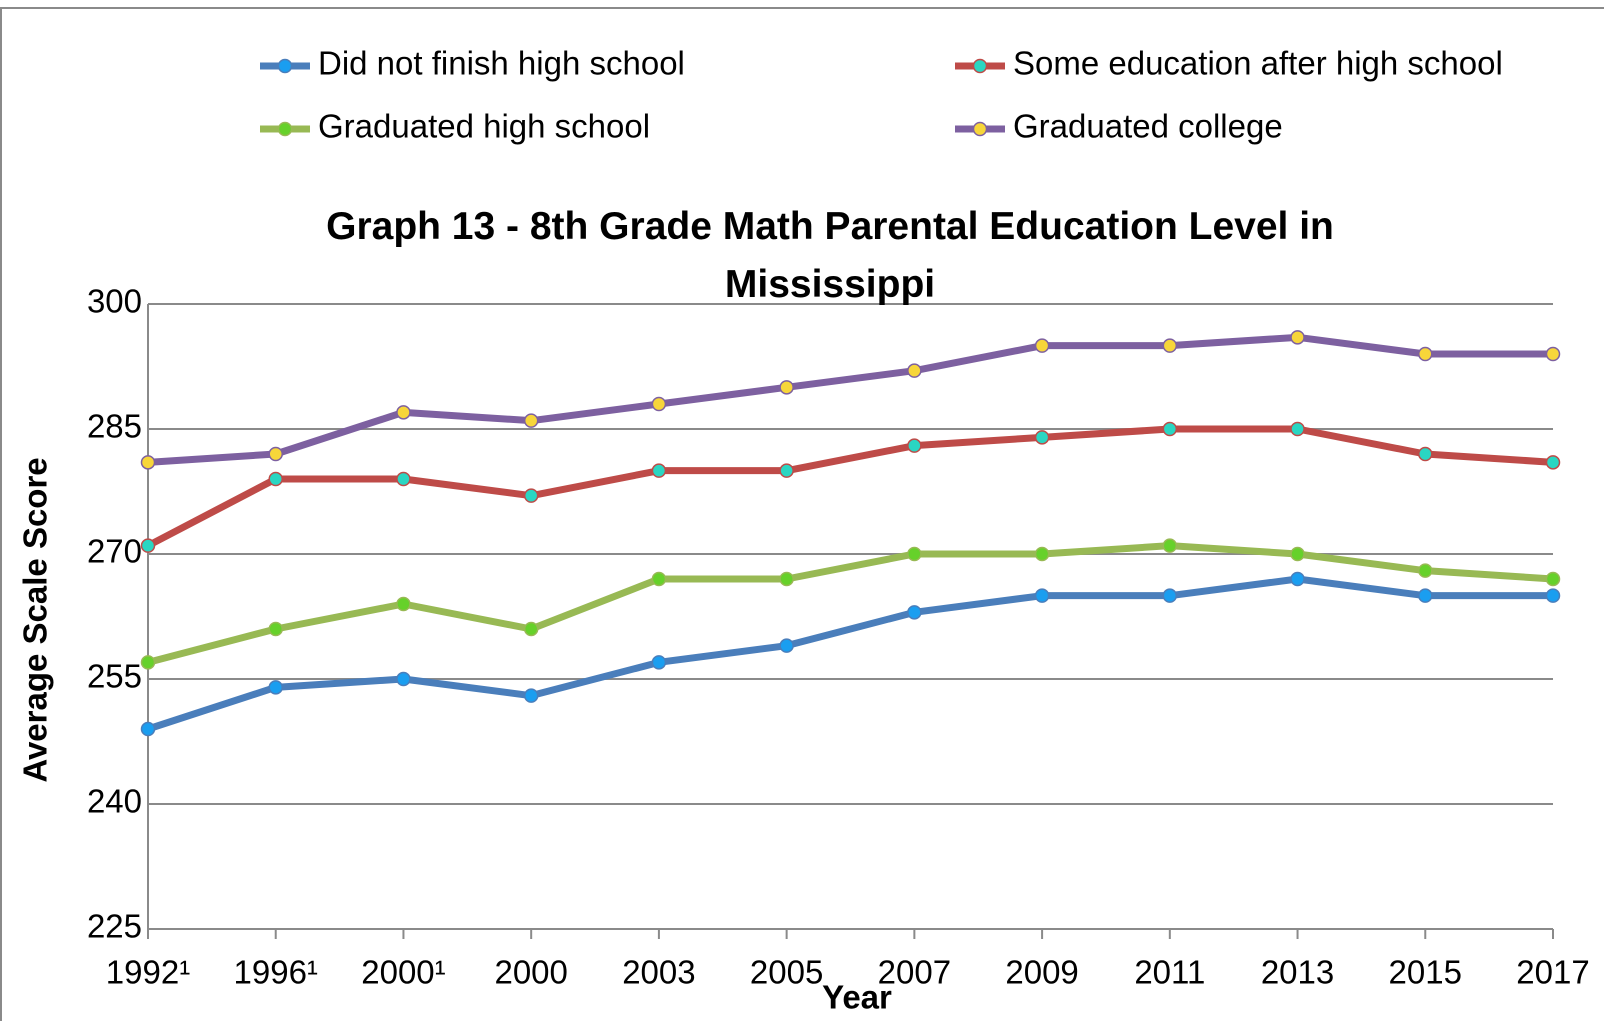  Describe the element at coordinates (857, 997) in the screenshot. I see `x-axis-label: Year` at that location.